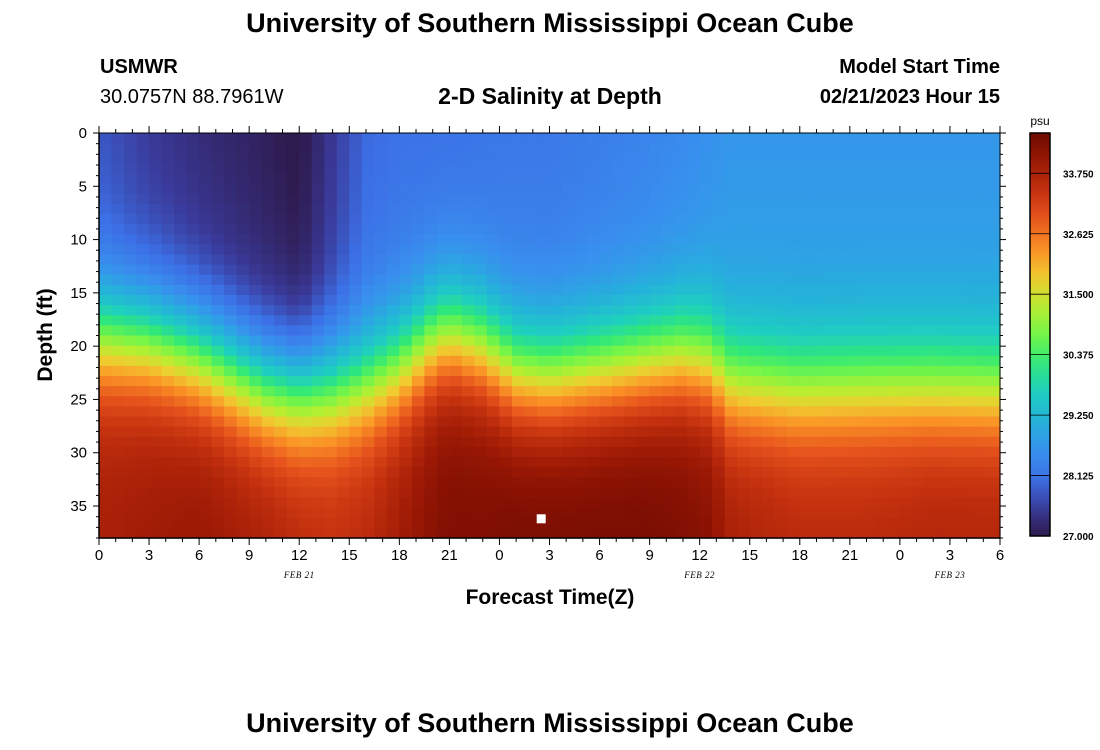 This screenshot has width=1100, height=750. I want to click on station-marker, so click(541, 519).